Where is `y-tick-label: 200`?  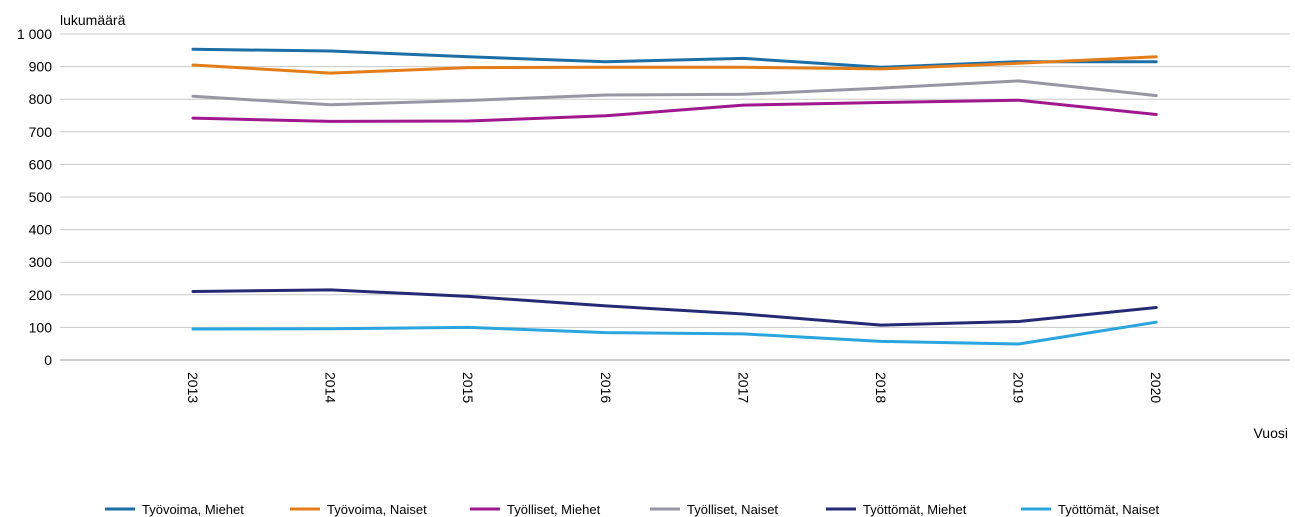 y-tick-label: 200 is located at coordinates (41, 295).